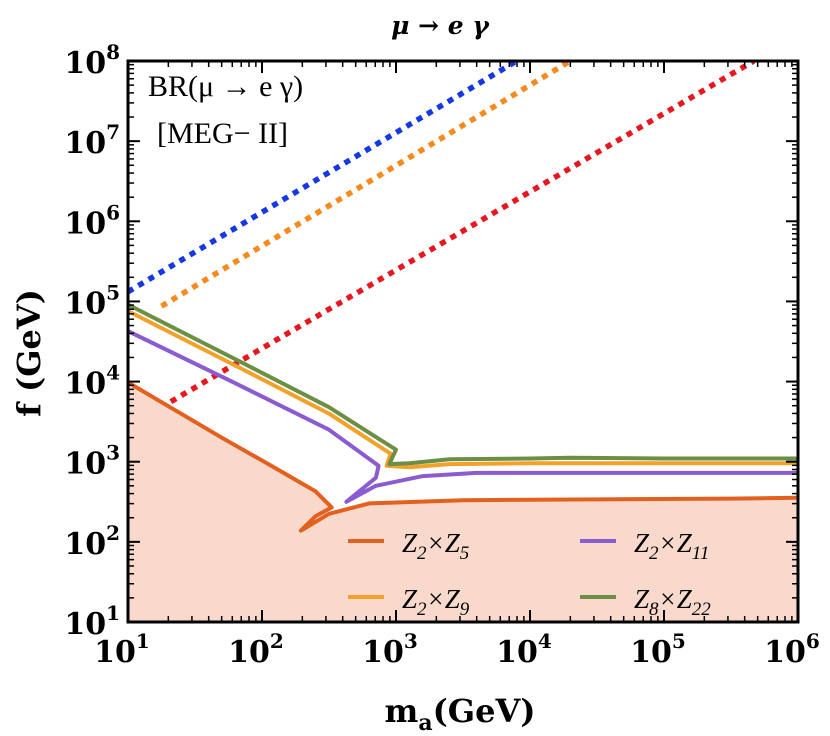 This screenshot has height=736, width=830. Describe the element at coordinates (436, 602) in the screenshot. I see `legend-label: Z2×Z9` at that location.